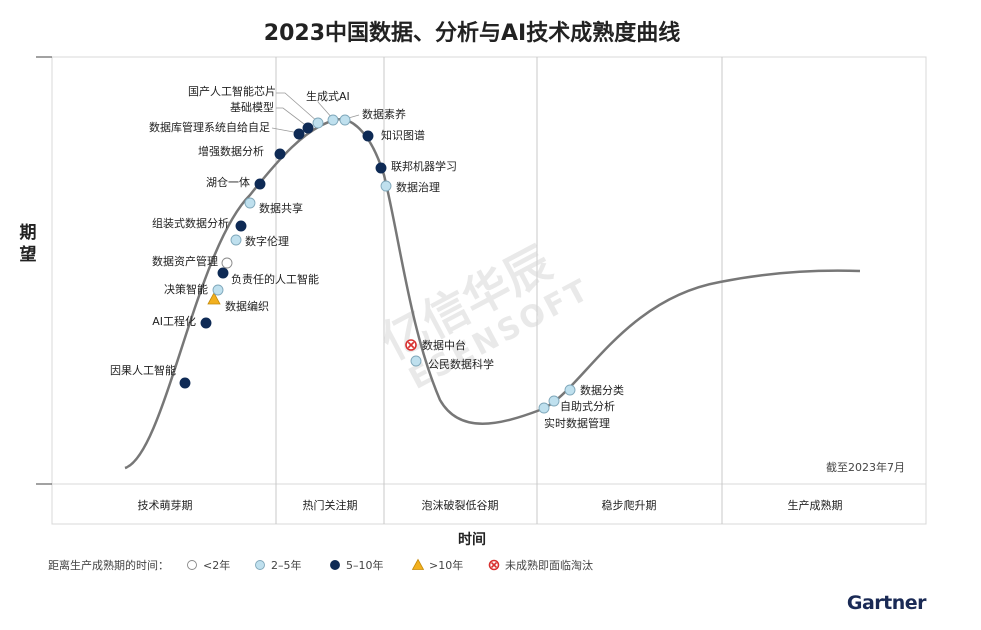  I want to click on point-label-15: 数据素养, so click(384, 114).